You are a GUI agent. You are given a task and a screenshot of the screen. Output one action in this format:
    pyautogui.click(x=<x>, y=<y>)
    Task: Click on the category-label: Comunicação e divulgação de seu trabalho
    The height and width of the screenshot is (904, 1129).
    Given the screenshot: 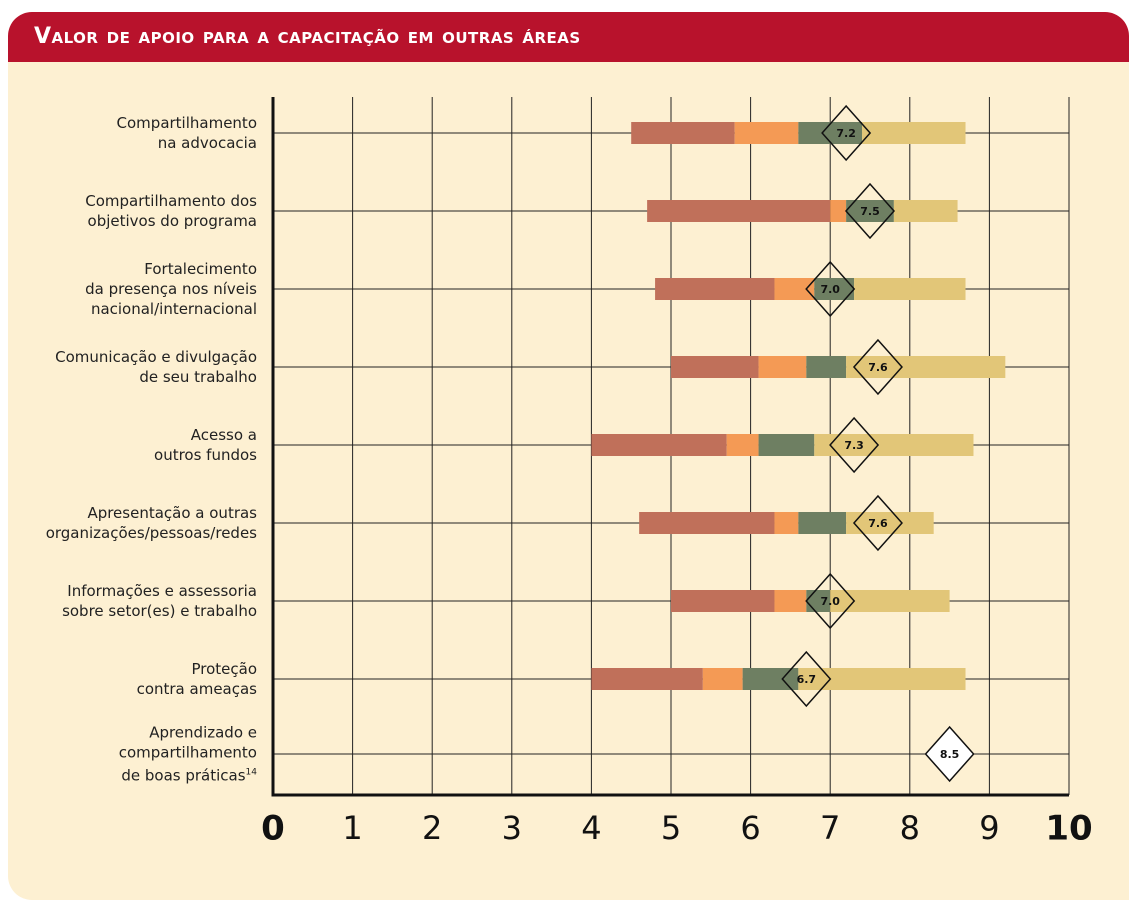 What is the action you would take?
    pyautogui.click(x=156, y=367)
    